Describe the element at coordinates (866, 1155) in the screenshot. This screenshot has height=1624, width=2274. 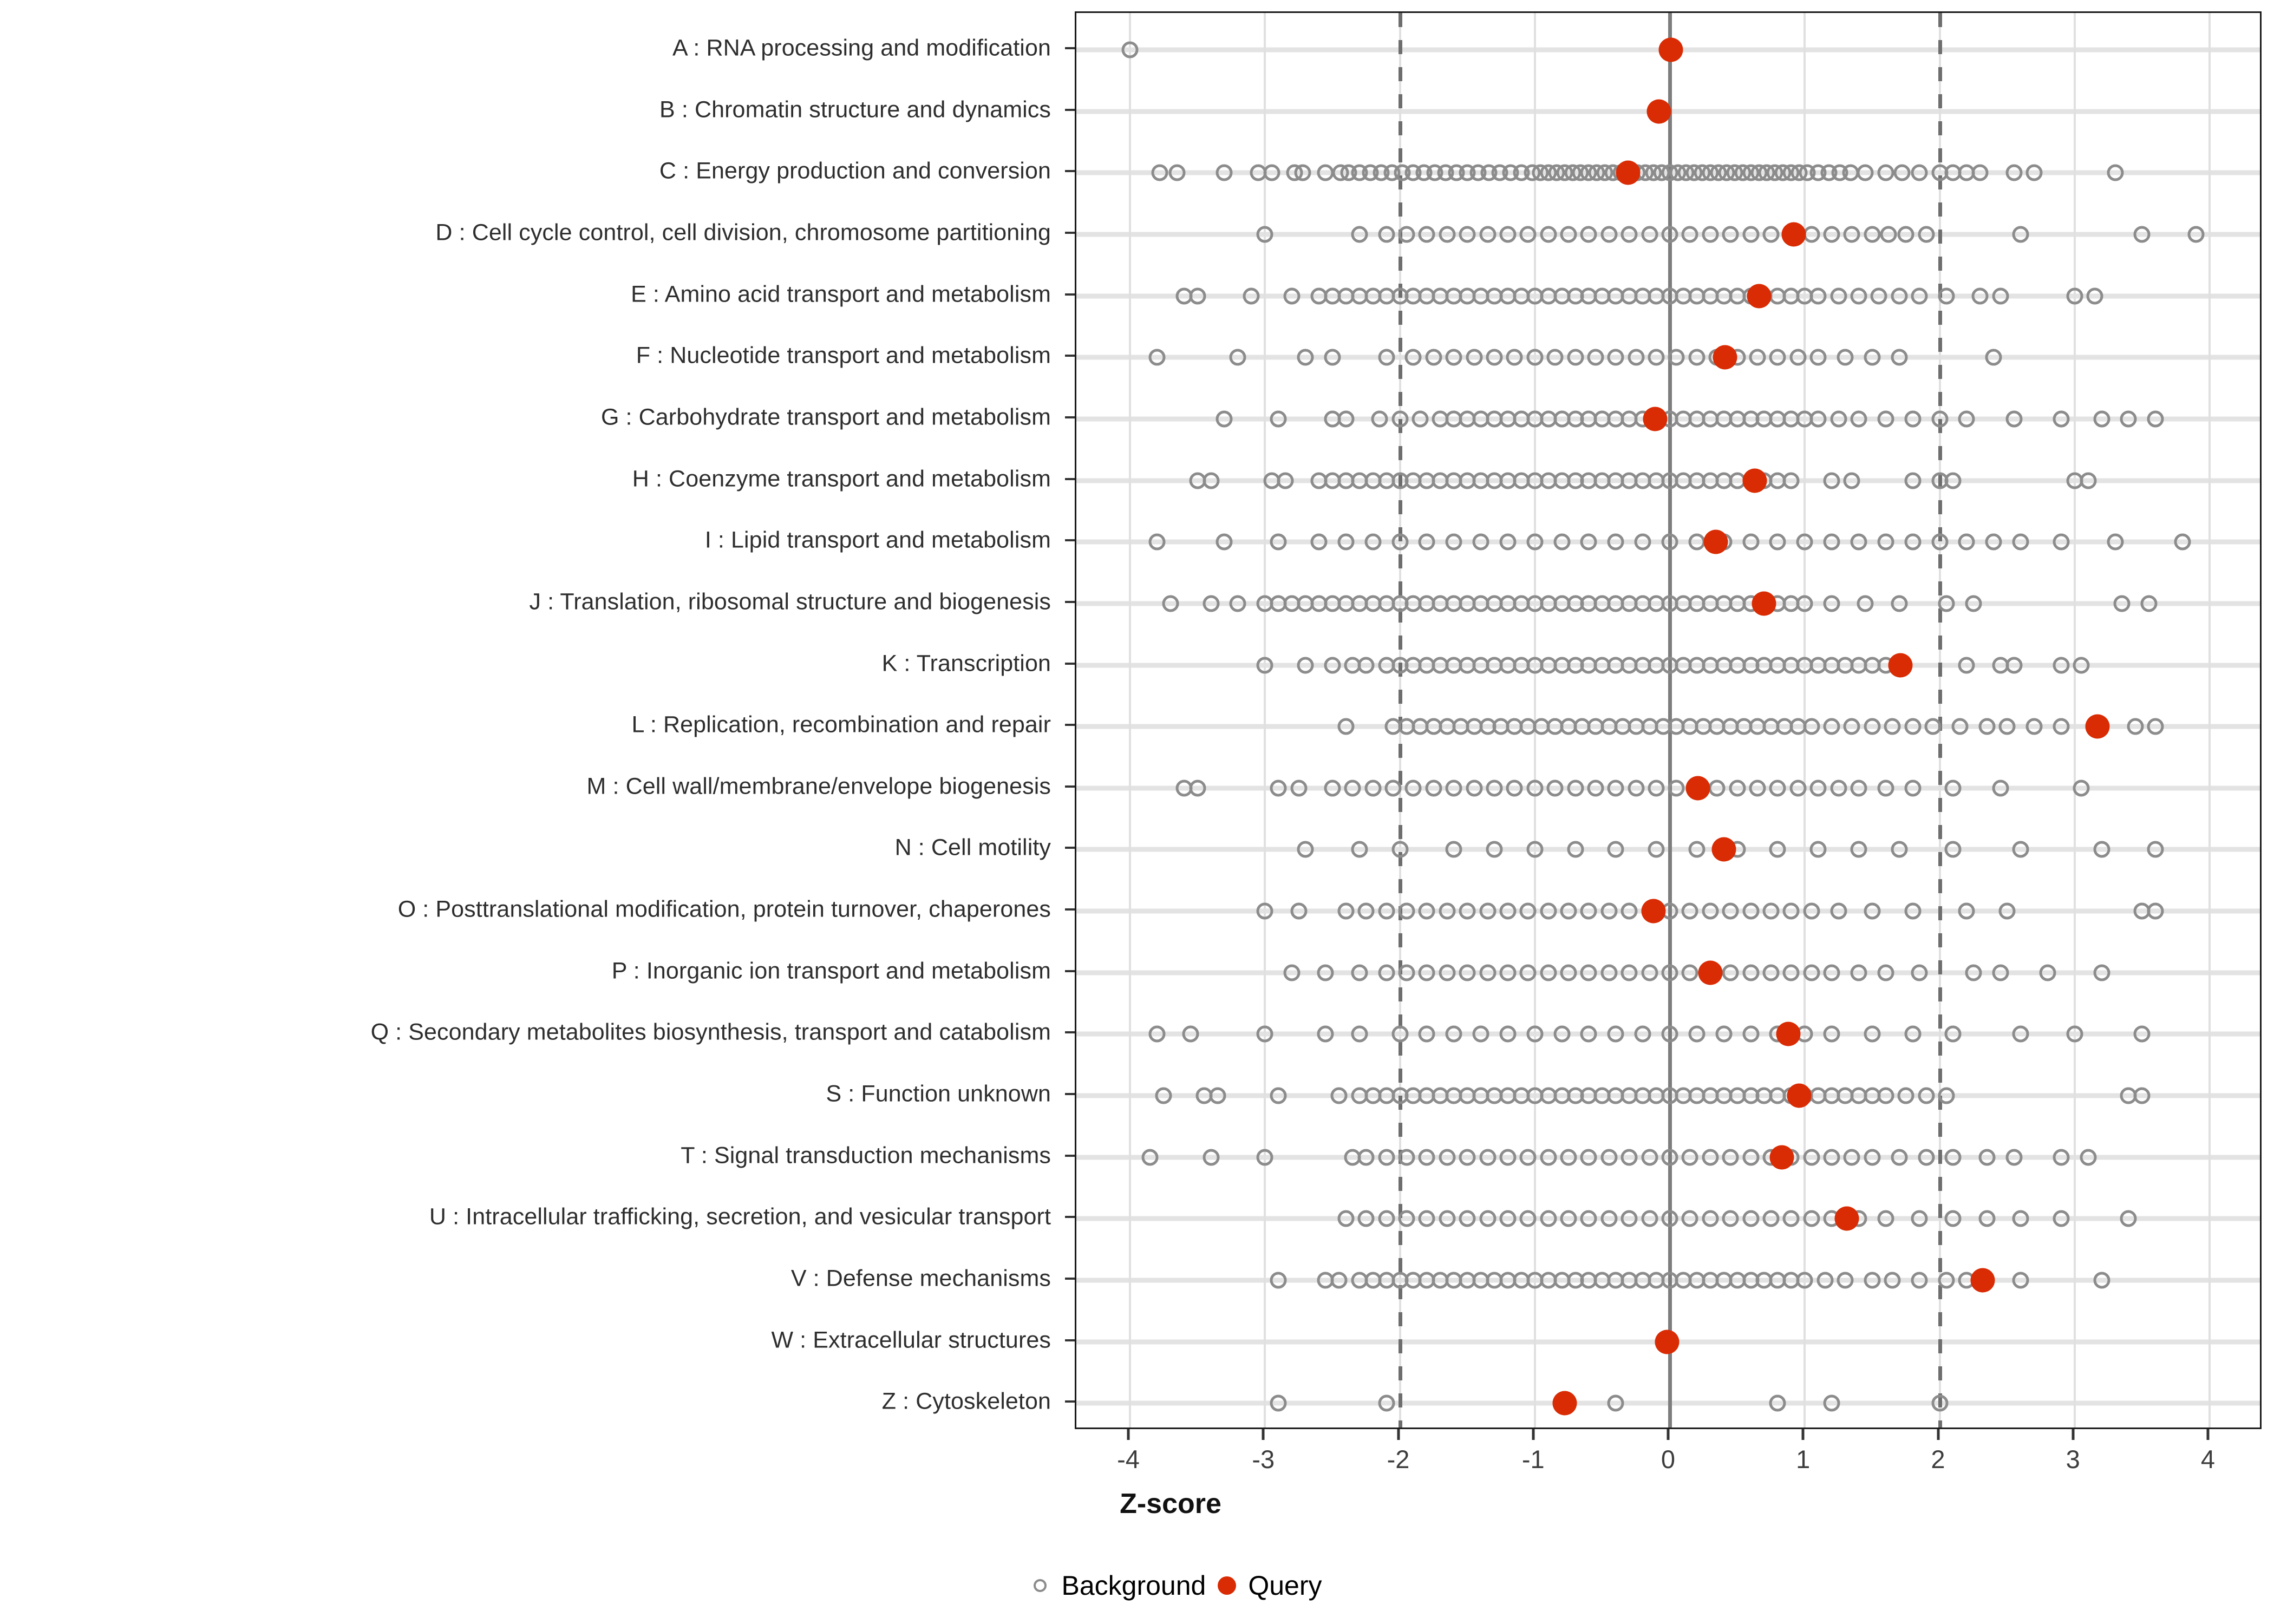
I see `y-axis-label: T : Signal transduction mechanisms` at that location.